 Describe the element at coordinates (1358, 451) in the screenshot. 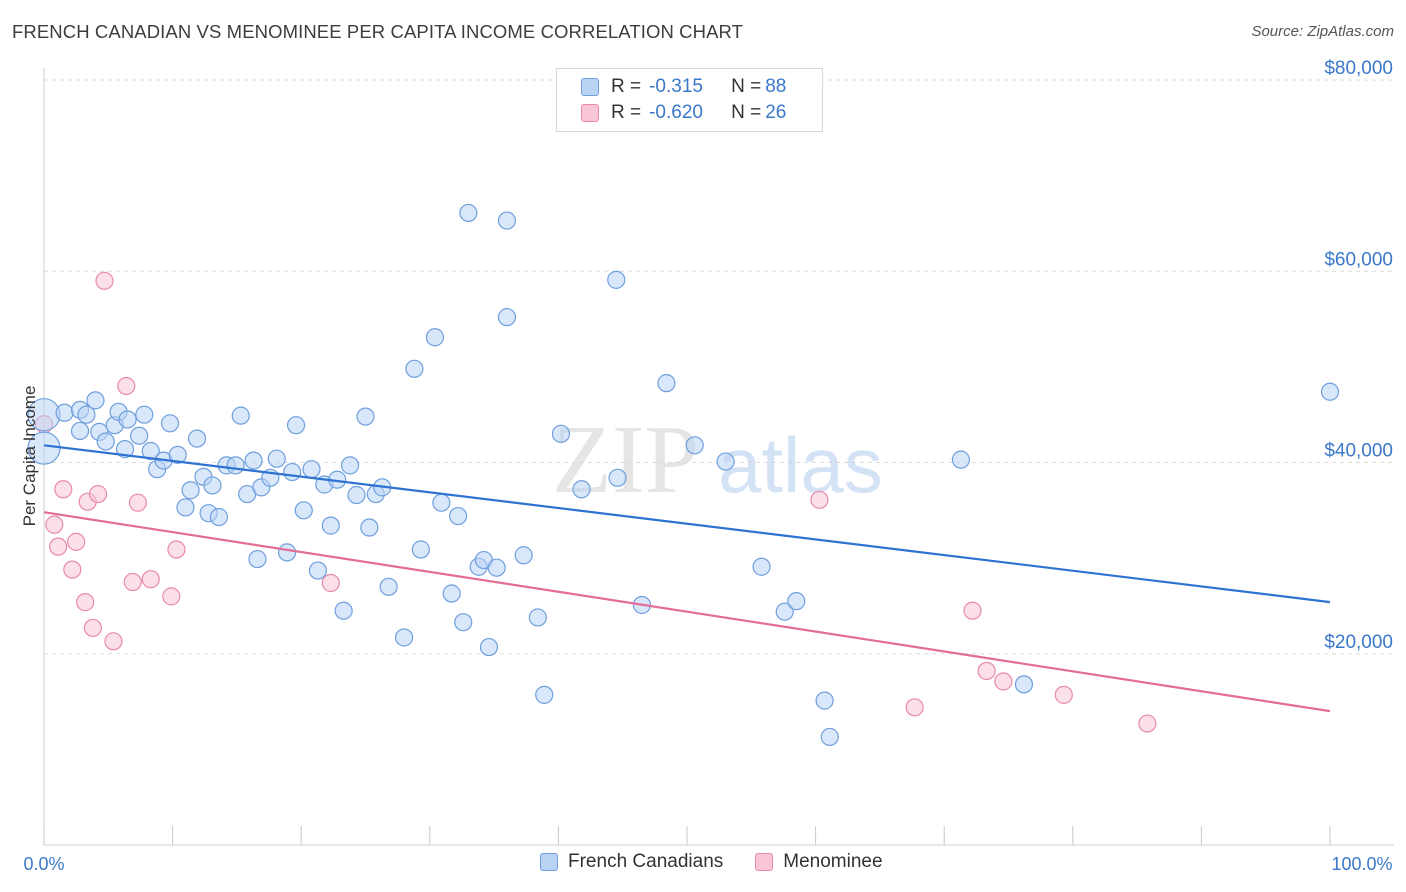

I see `y-tick-label: $40,000` at that location.